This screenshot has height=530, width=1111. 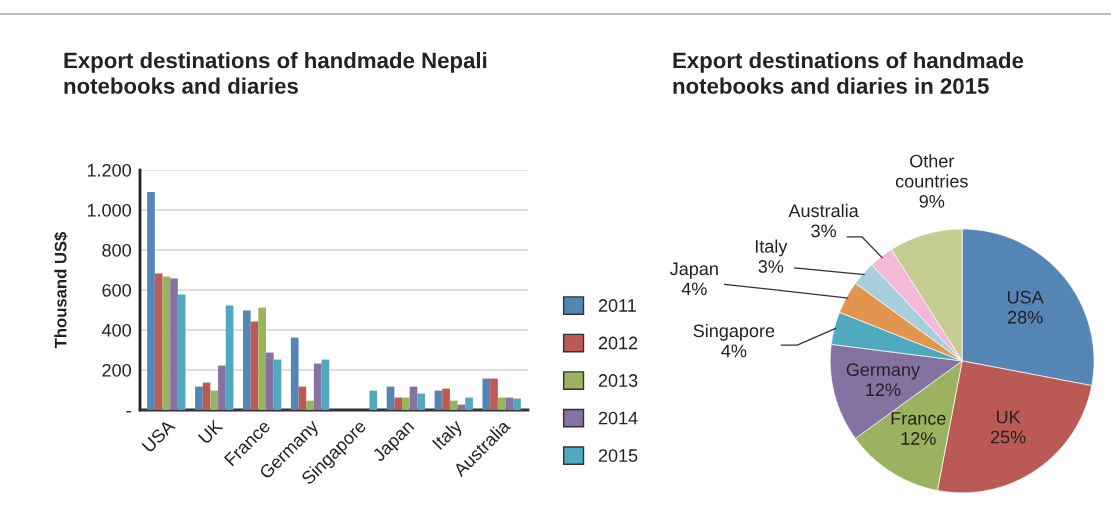 What do you see at coordinates (932, 201) in the screenshot?
I see `data-label: 9%` at bounding box center [932, 201].